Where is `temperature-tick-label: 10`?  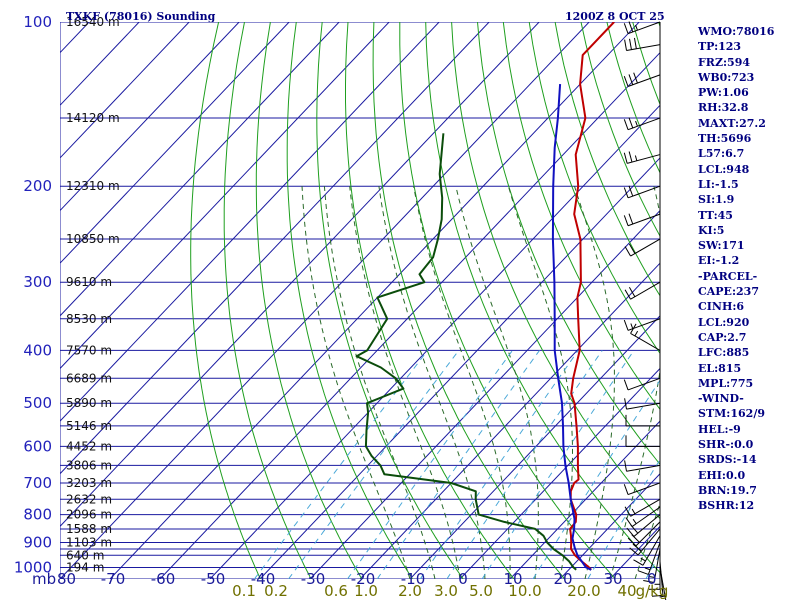 temperature-tick-label: 10 is located at coordinates (512, 579).